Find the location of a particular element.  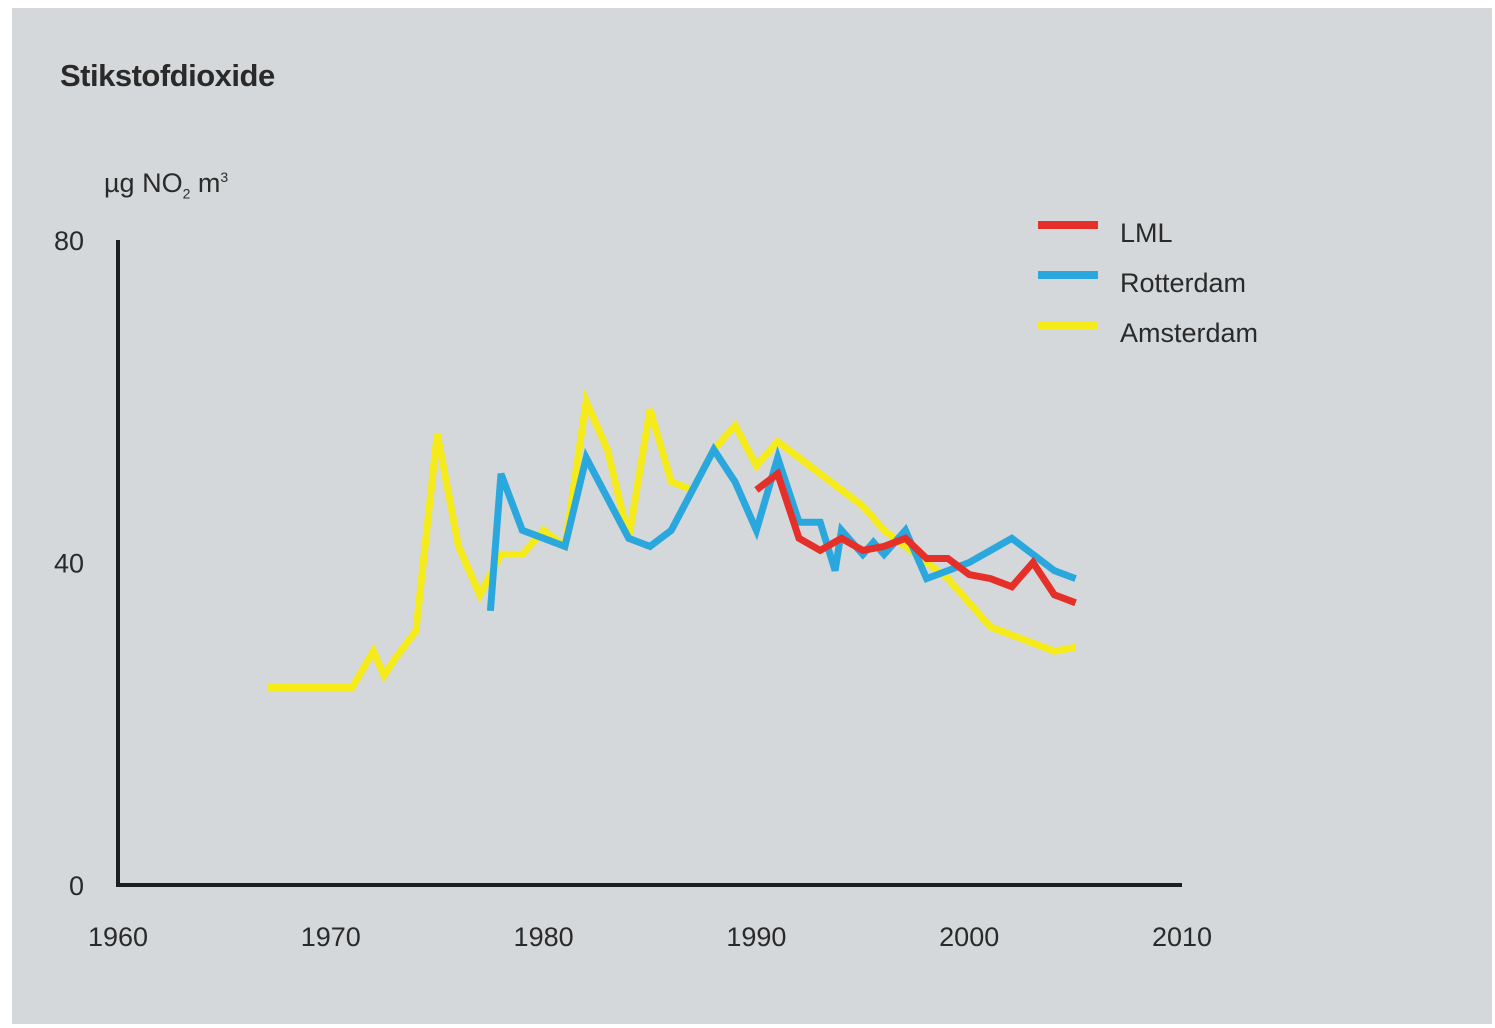

x-tick-label-1990: 1990 is located at coordinates (756, 937).